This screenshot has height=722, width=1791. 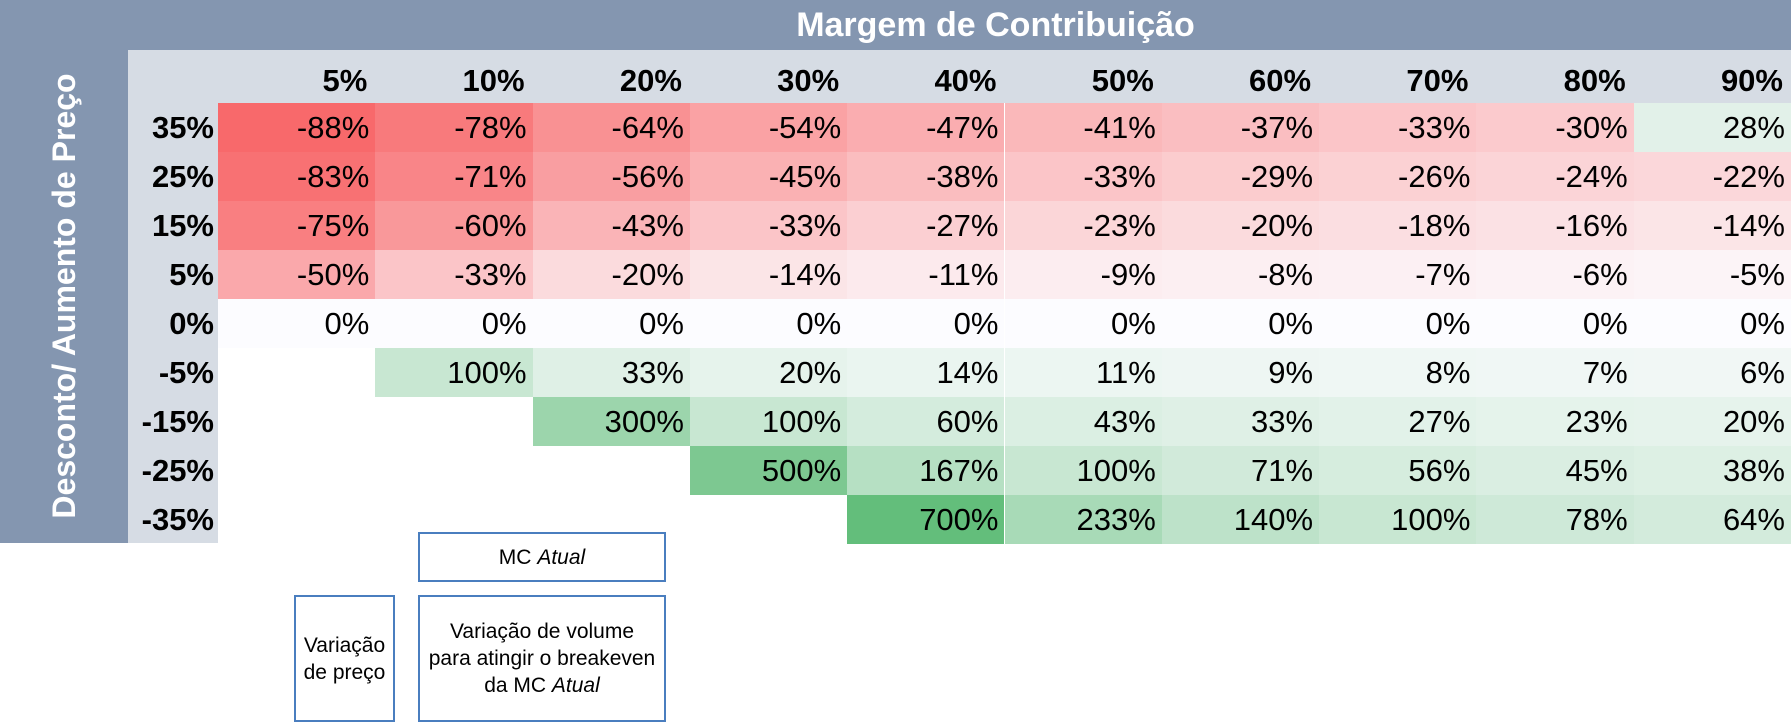 I want to click on heatmap-cell: -7%, so click(x=1398, y=274).